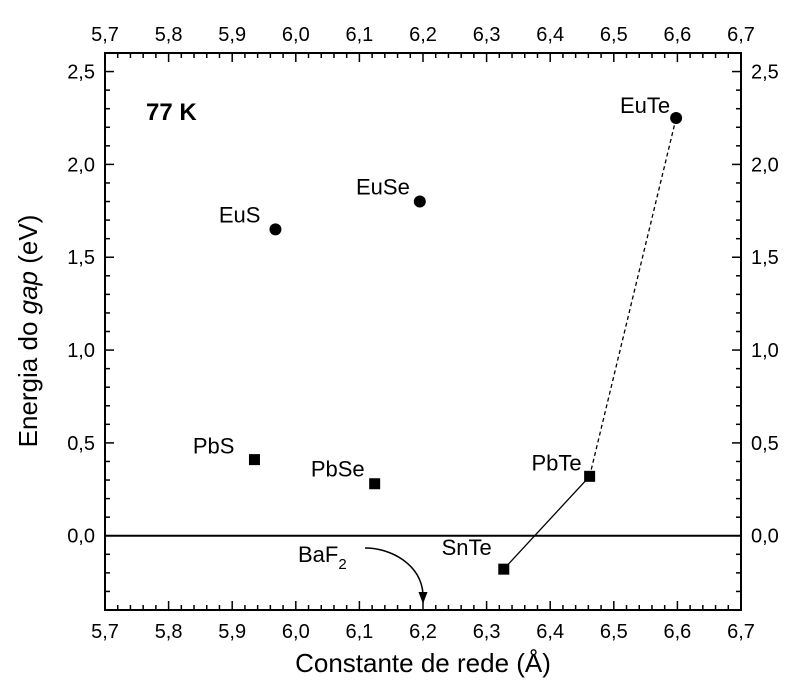 Image resolution: width=790 pixels, height=692 pixels. I want to click on y-tick-label-right: 1,0, so click(765, 351).